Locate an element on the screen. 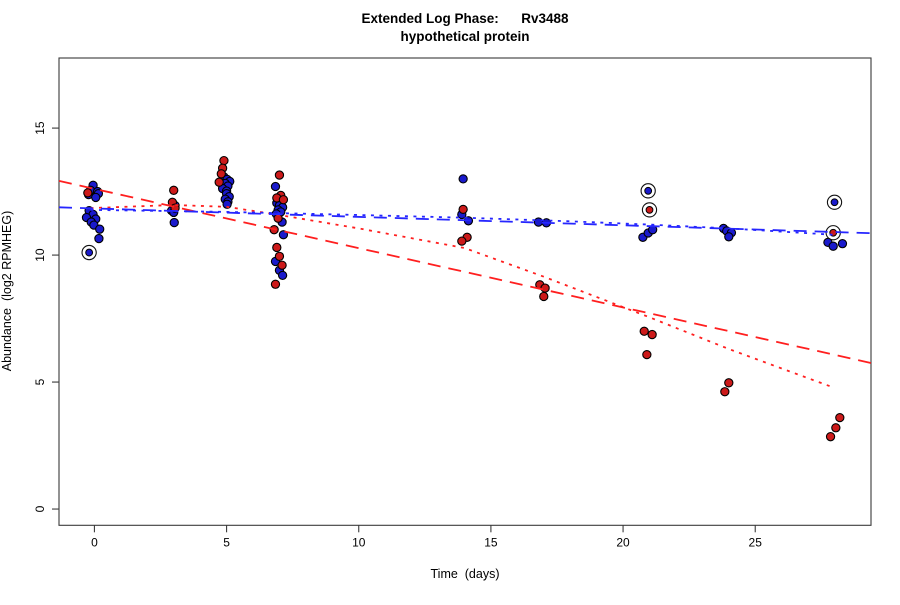 Image resolution: width=900 pixels, height=605 pixels. x-axis-ticks: 0 5 10 15 20 25 is located at coordinates (426, 537).